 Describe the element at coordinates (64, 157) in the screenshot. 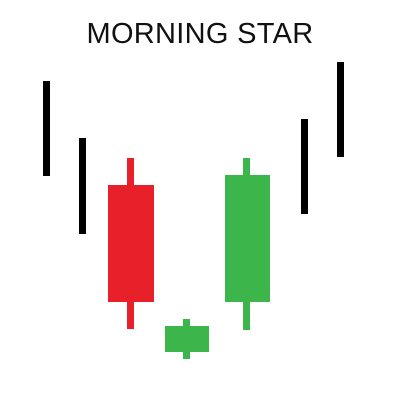

I see `trend-lines-left` at that location.